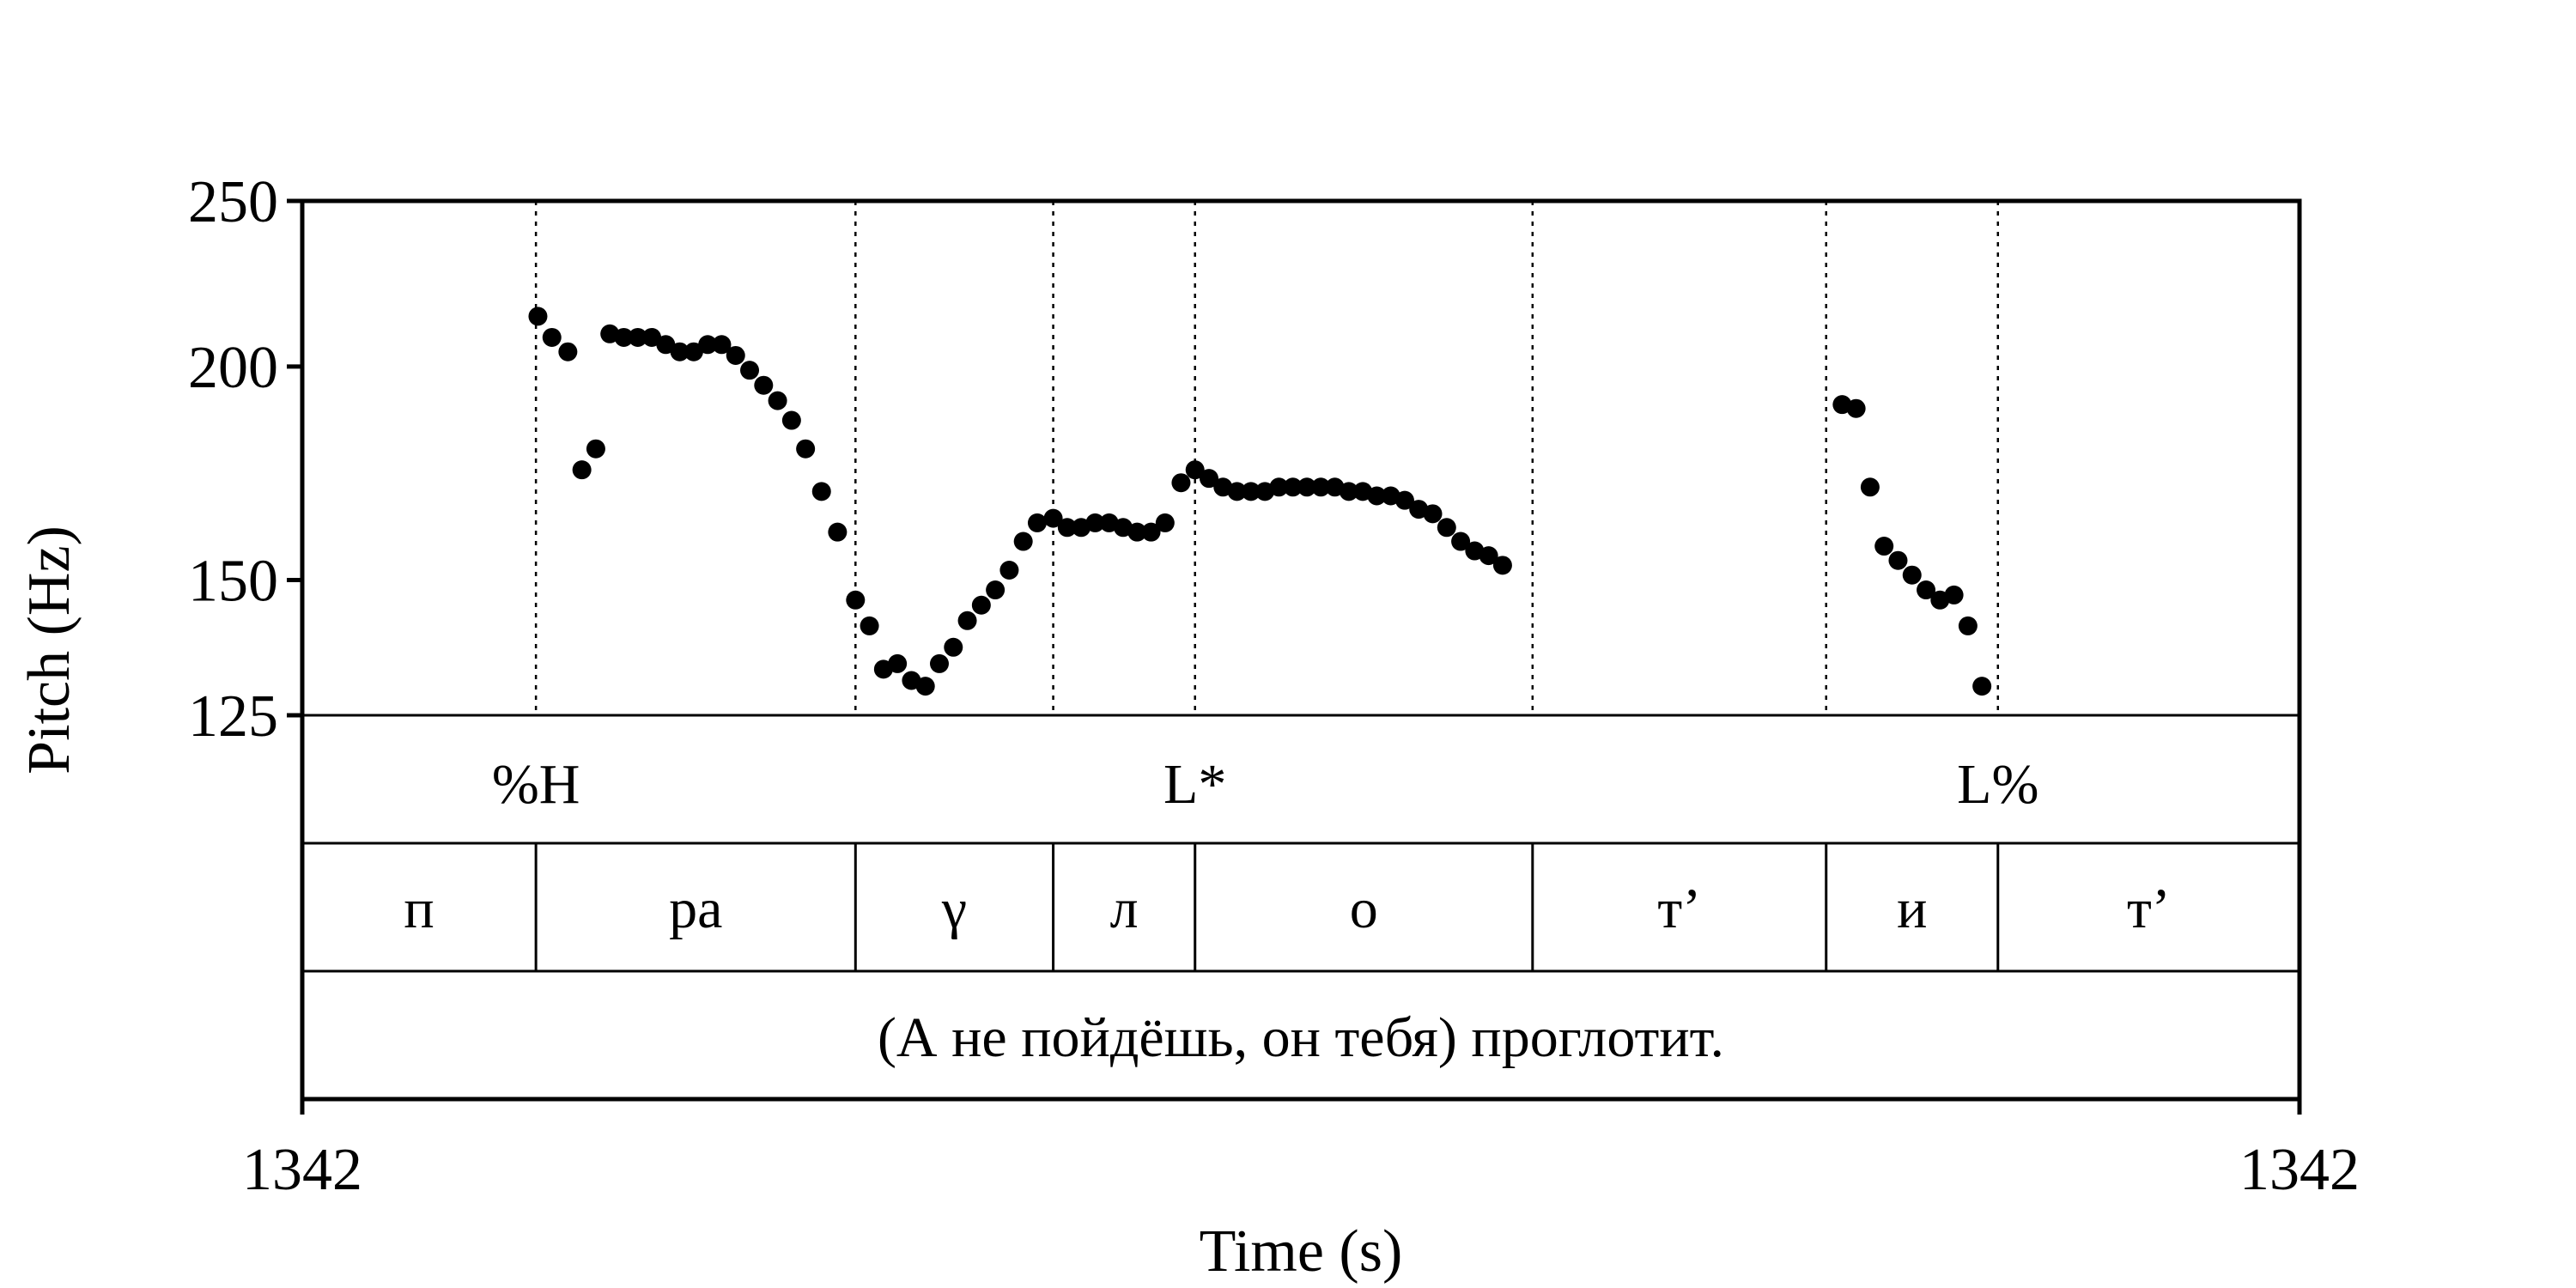  What do you see at coordinates (233, 368) in the screenshot?
I see `y-tick-label: 200` at bounding box center [233, 368].